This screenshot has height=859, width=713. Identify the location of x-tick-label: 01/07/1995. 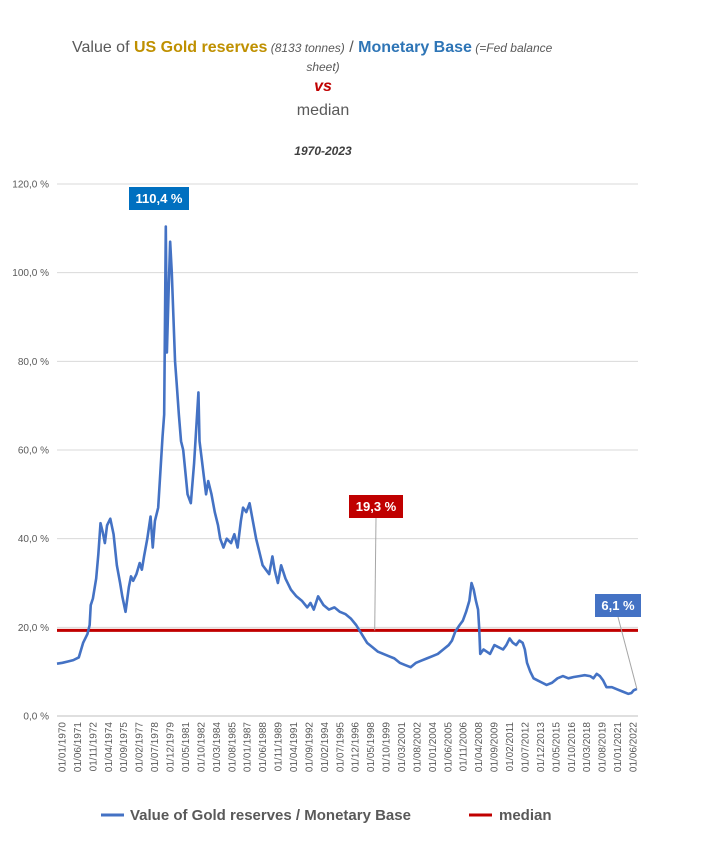
(340, 747).